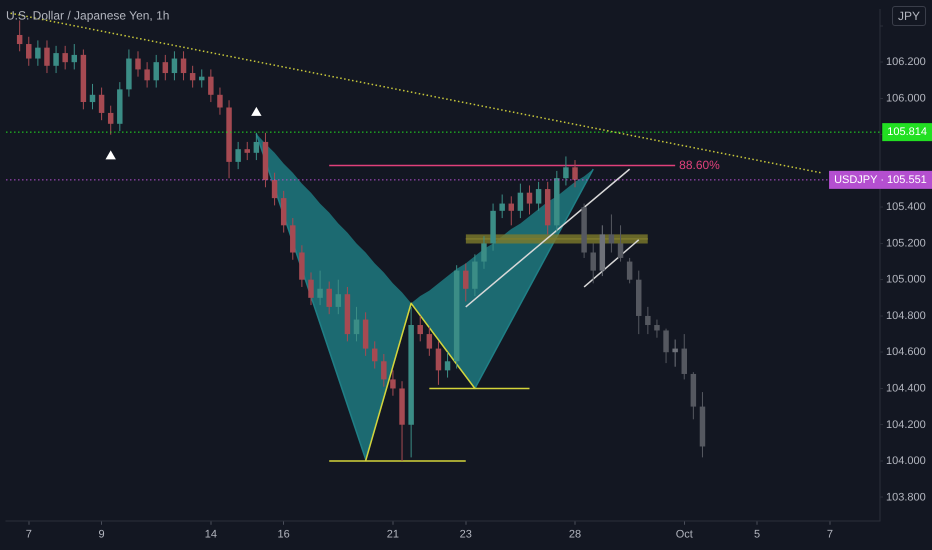  What do you see at coordinates (906, 388) in the screenshot?
I see `y-tick-label: 104.400` at bounding box center [906, 388].